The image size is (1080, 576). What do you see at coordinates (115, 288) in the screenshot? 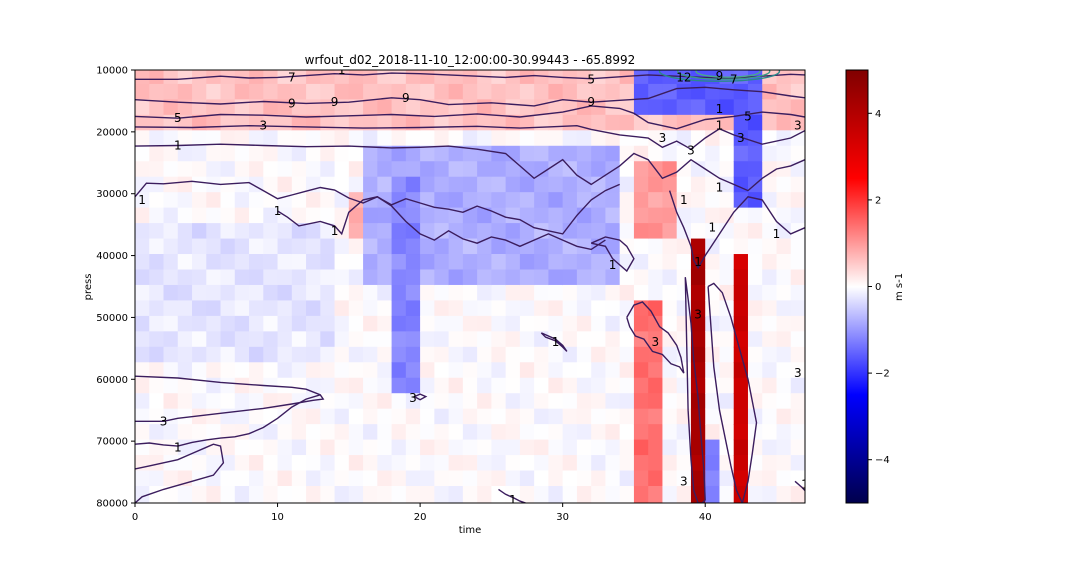
I see `y-axis-ticks: 10000 20000 30000 40000 50000 60000 70000 80000` at bounding box center [115, 288].